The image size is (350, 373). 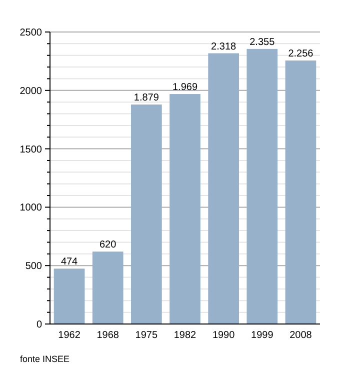 I want to click on data-label: 620, so click(x=108, y=245).